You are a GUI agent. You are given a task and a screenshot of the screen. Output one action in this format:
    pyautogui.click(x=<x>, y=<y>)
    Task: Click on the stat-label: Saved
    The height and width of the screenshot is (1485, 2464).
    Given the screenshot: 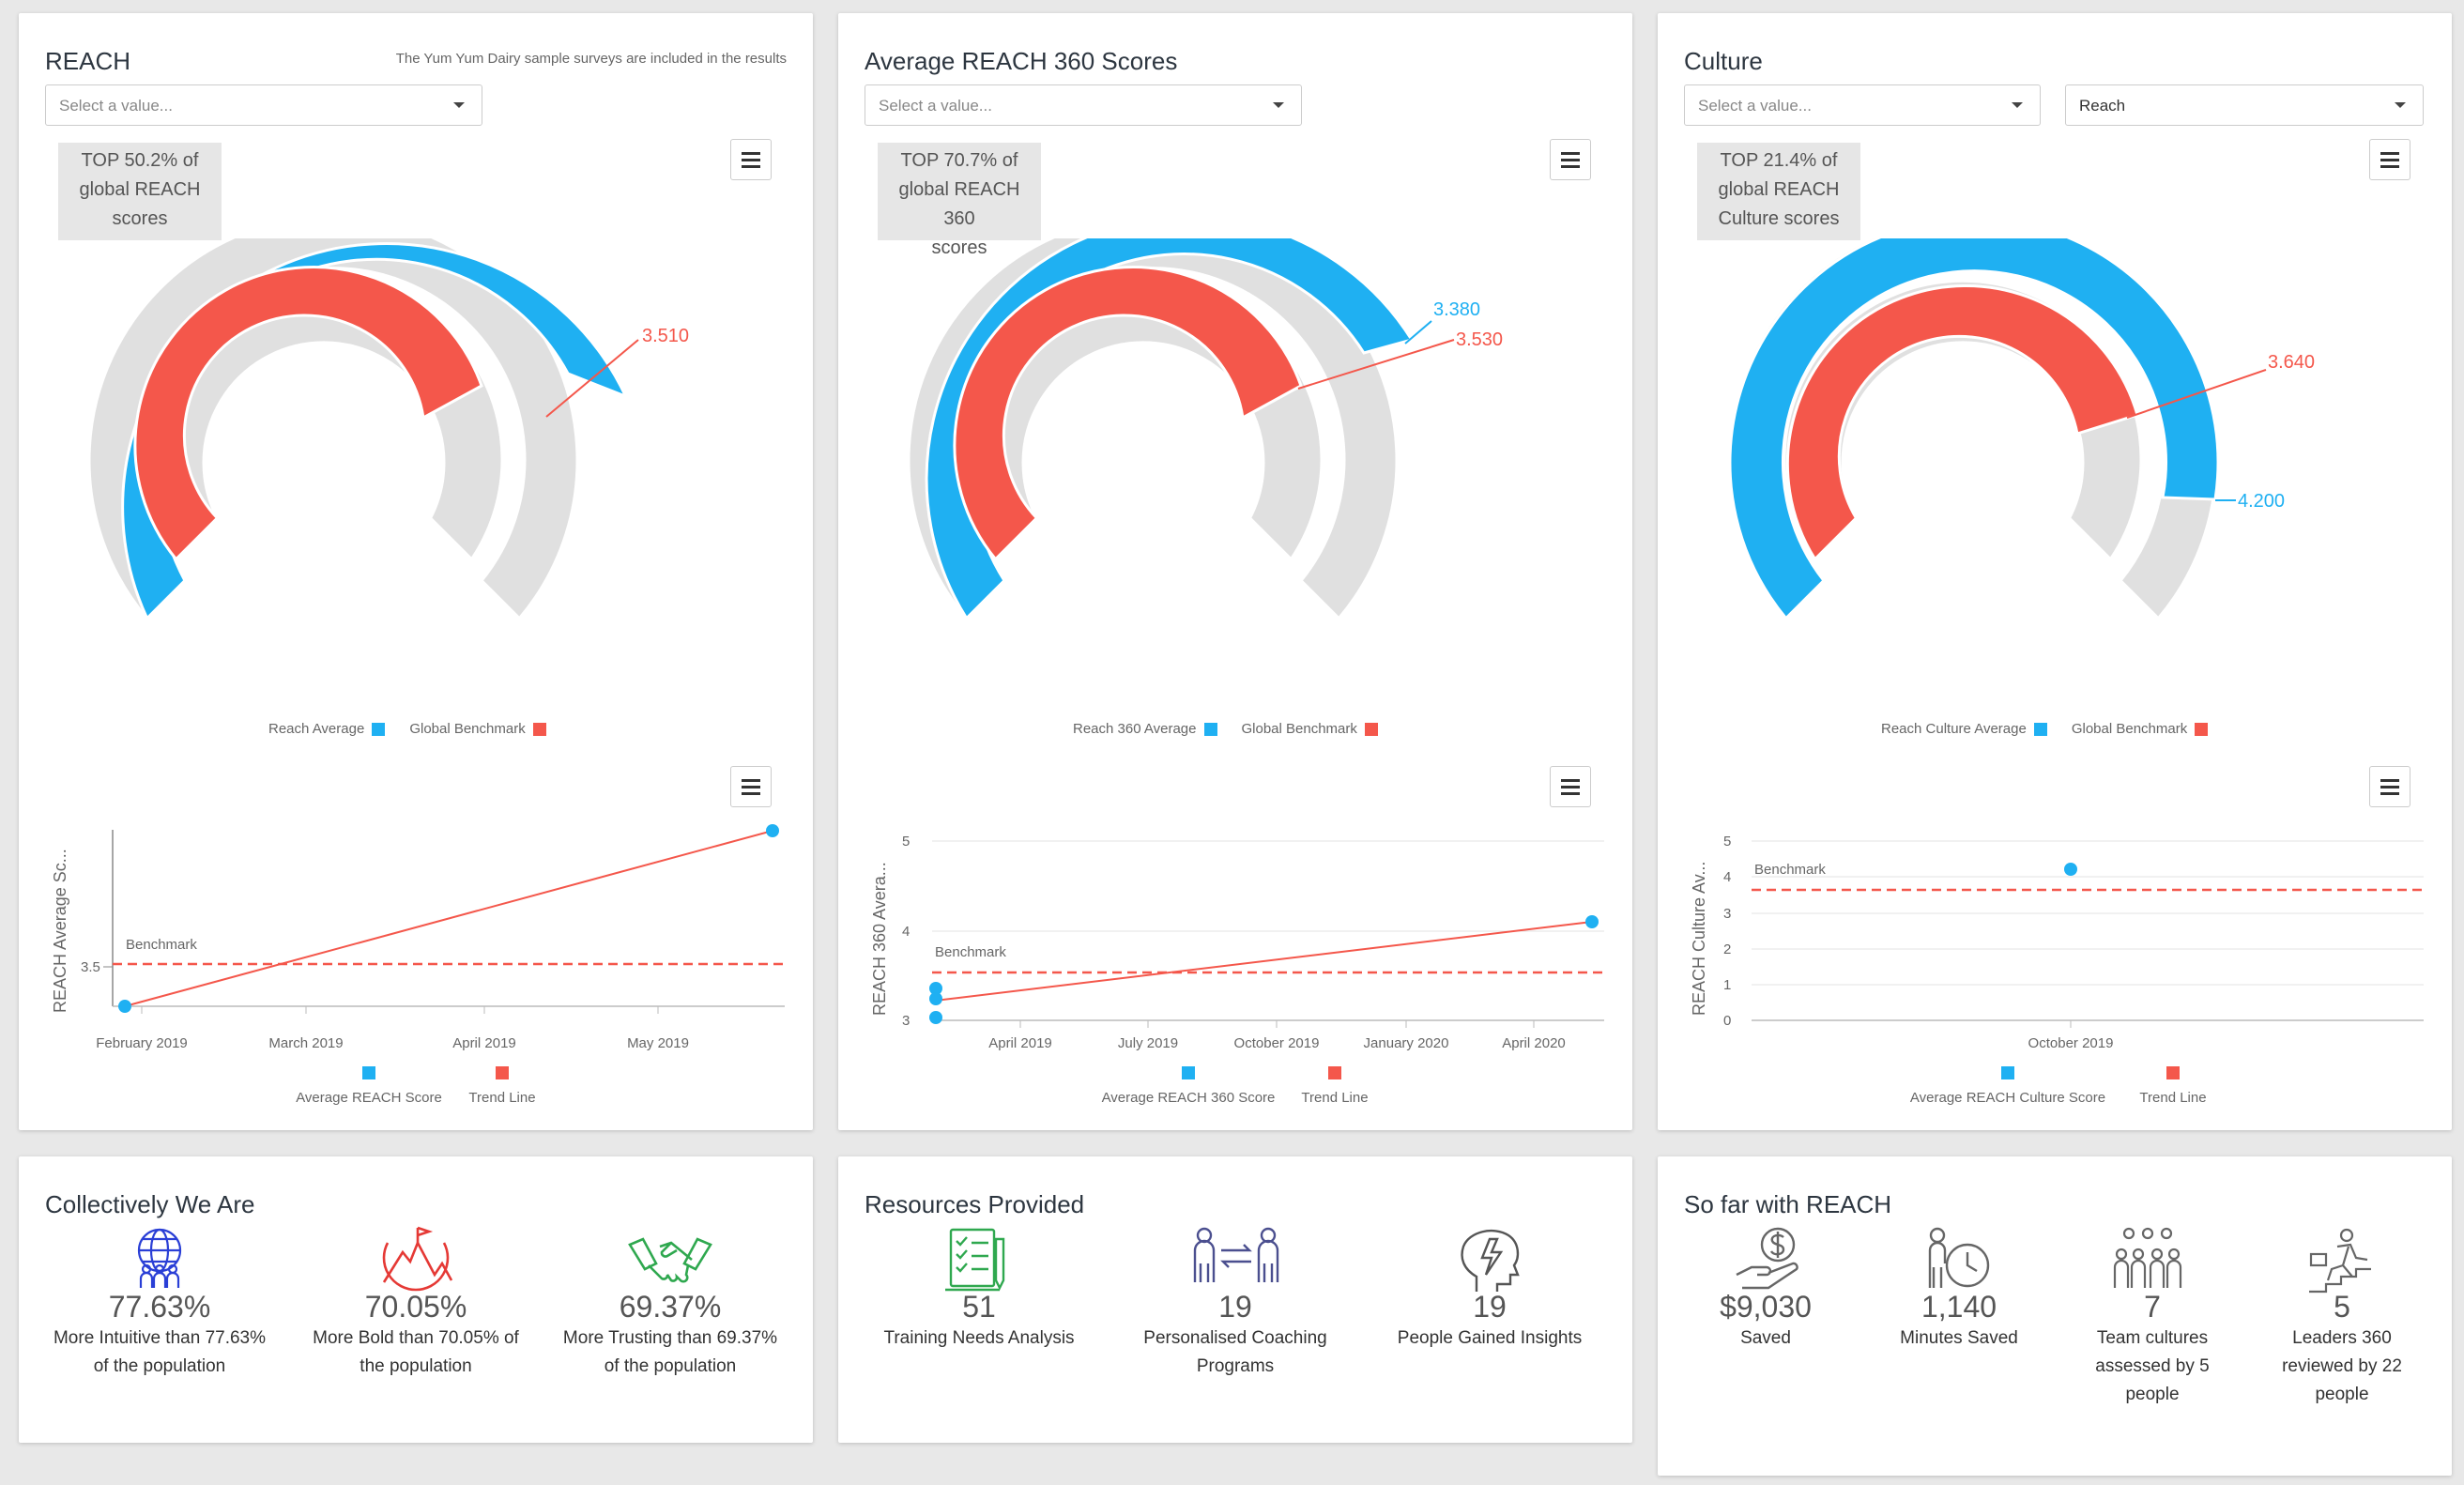 What is the action you would take?
    pyautogui.click(x=1766, y=1338)
    